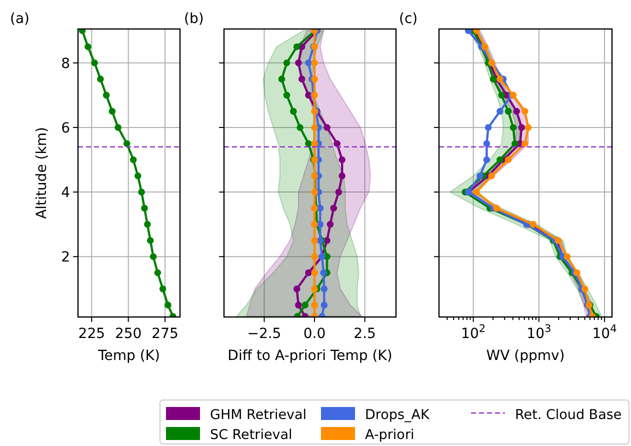 This screenshot has width=631, height=446. I want to click on legend-label: SC Retrieval, so click(251, 435).